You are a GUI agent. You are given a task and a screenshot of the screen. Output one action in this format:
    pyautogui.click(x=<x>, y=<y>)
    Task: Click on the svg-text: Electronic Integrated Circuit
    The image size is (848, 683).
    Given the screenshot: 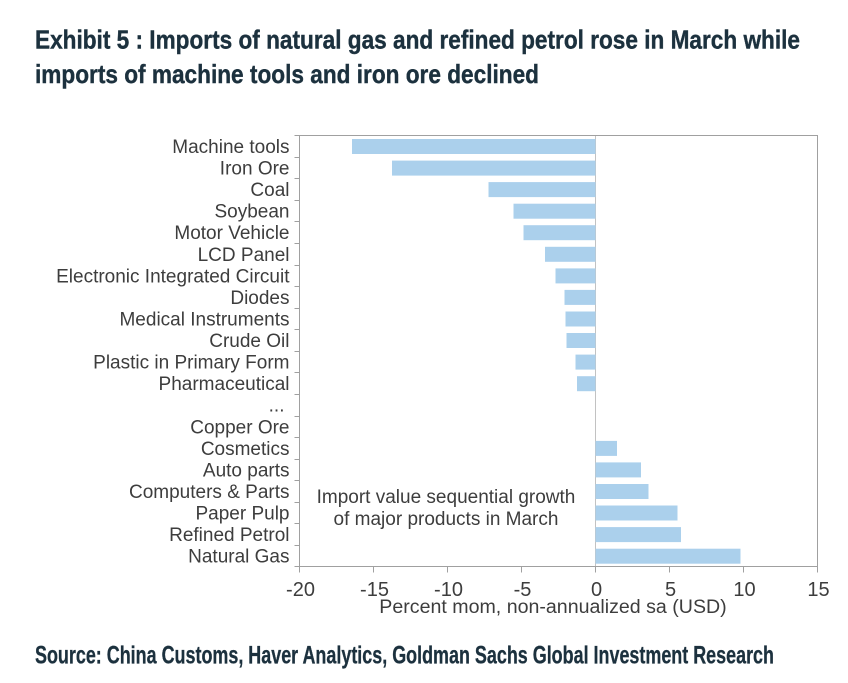 What is the action you would take?
    pyautogui.click(x=173, y=276)
    